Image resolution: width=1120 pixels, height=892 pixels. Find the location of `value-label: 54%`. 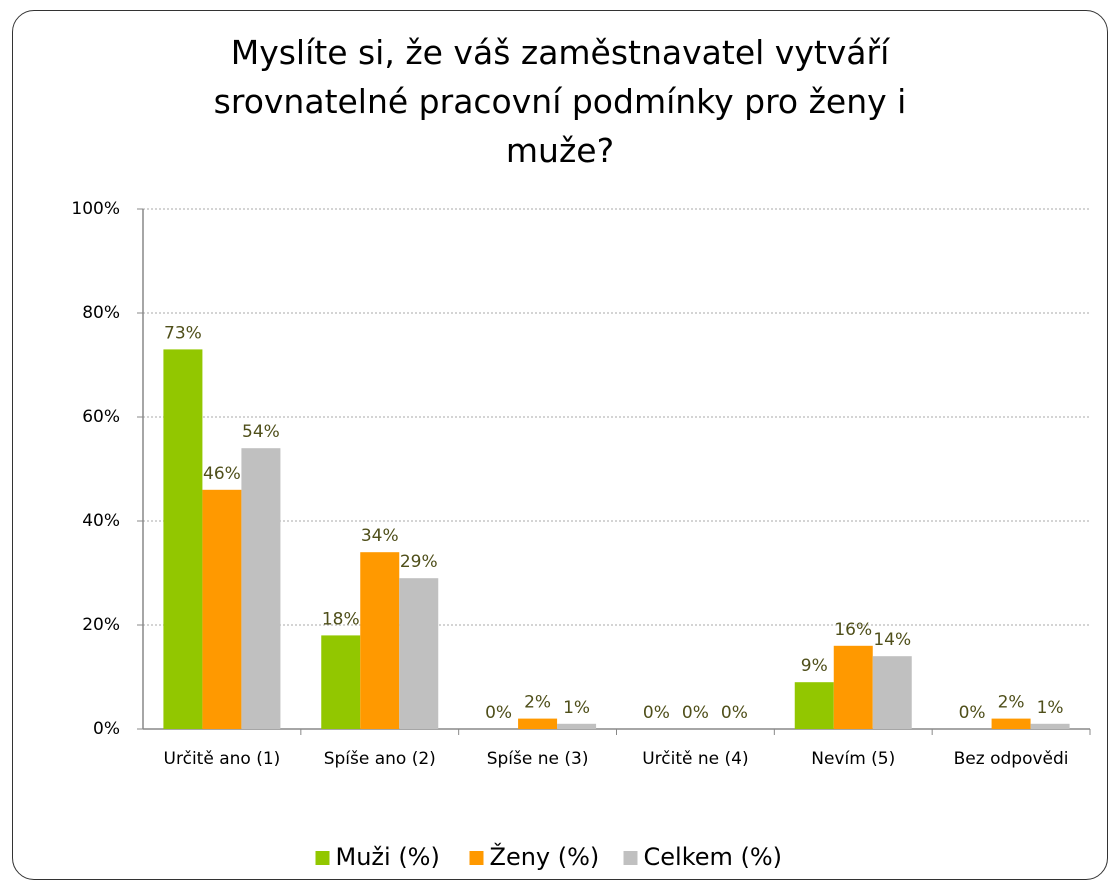

value-label: 54% is located at coordinates (261, 432).